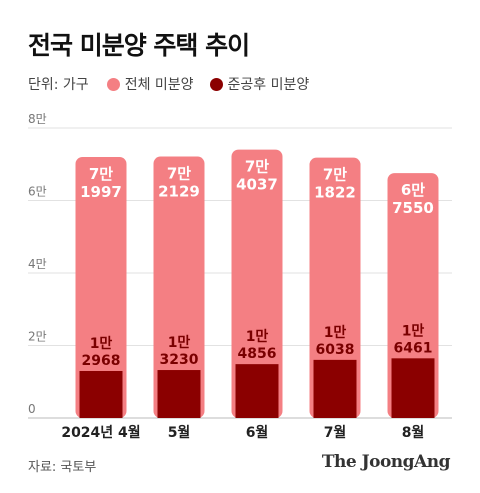 The width and height of the screenshot is (480, 493). I want to click on y-tick-label: 2만, so click(37, 337).